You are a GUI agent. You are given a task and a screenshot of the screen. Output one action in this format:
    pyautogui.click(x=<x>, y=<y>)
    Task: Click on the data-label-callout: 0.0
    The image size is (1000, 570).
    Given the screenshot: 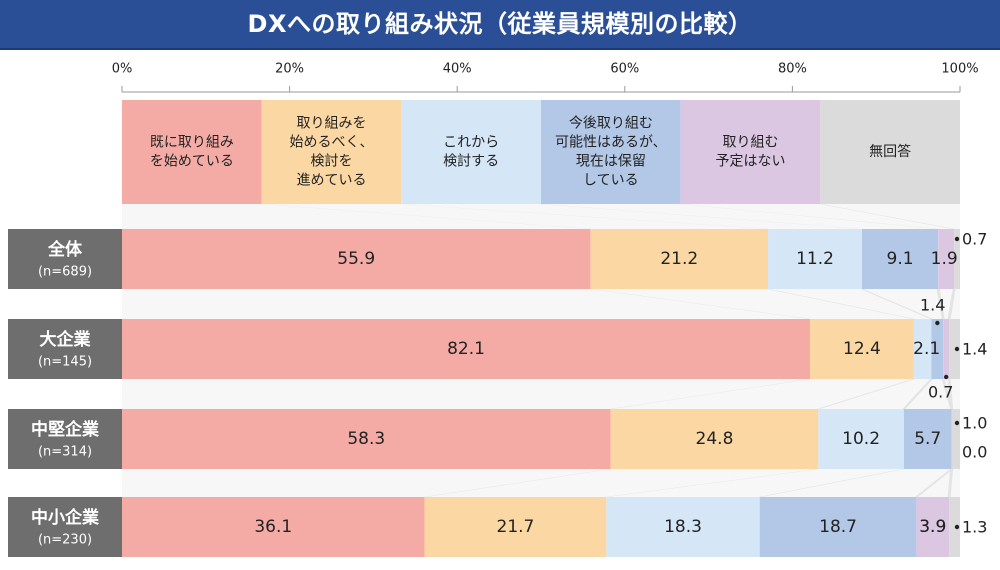 What is the action you would take?
    pyautogui.click(x=974, y=452)
    